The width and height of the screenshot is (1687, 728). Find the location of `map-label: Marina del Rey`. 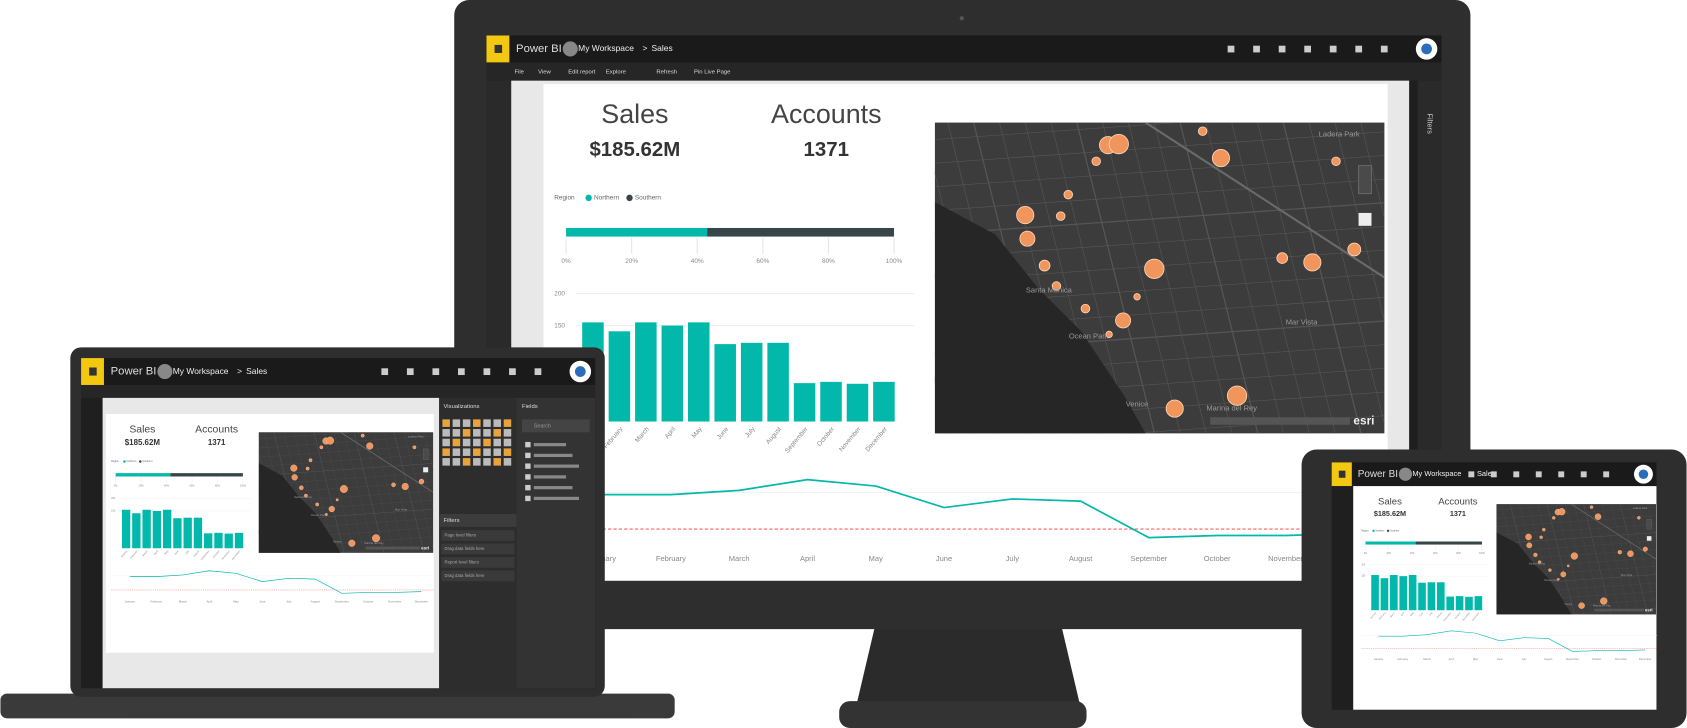

map-label: Marina del Rey is located at coordinates (1602, 605).